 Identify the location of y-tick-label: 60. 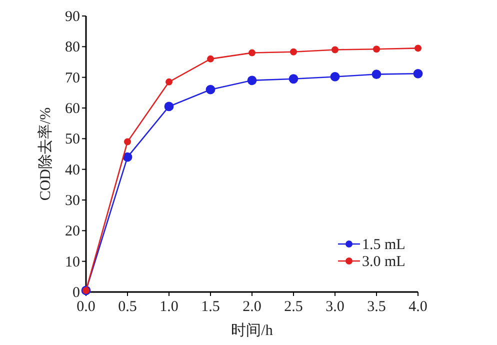
(72, 109).